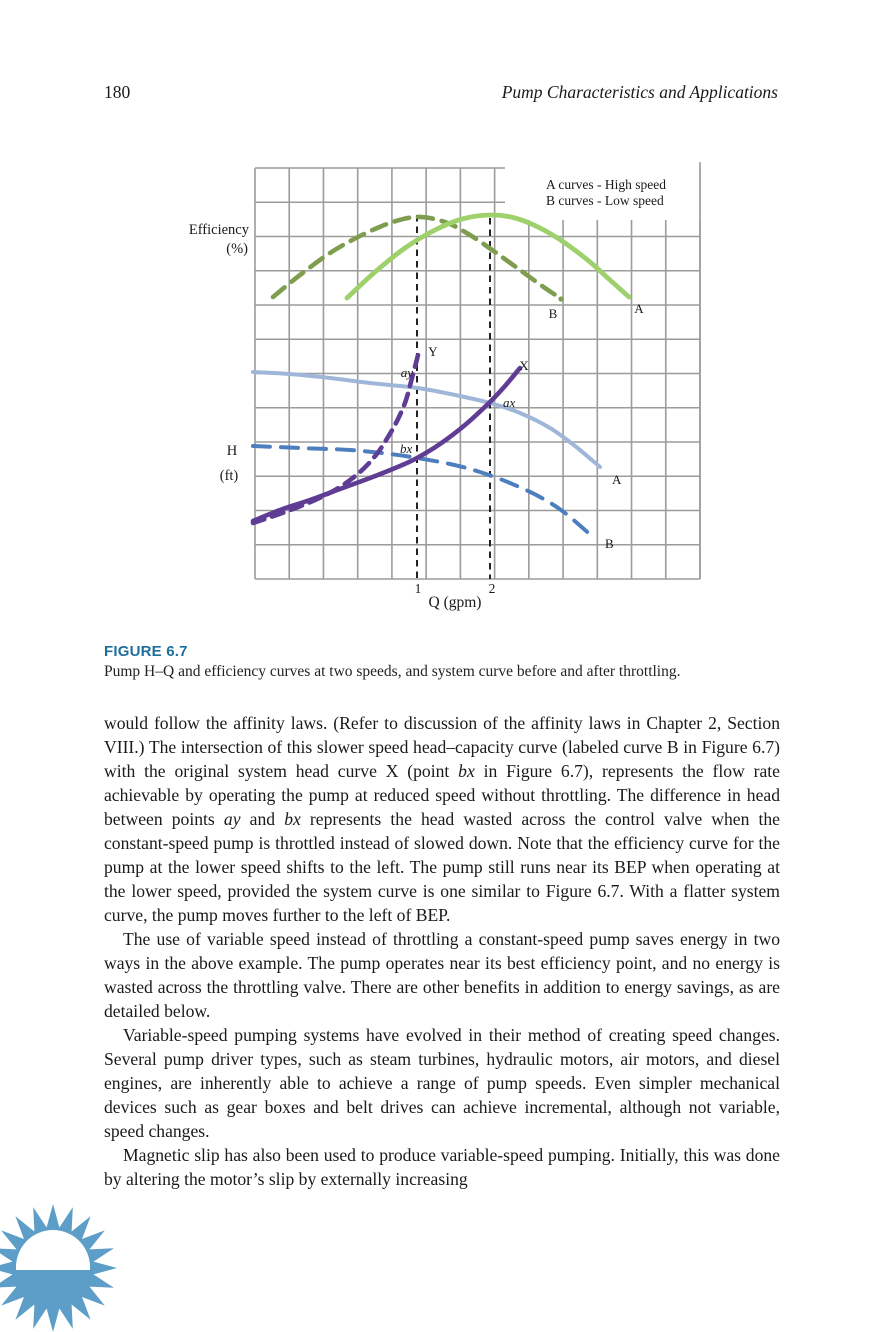  Describe the element at coordinates (426, 419) in the screenshot. I see `head-A-high-speed` at that location.